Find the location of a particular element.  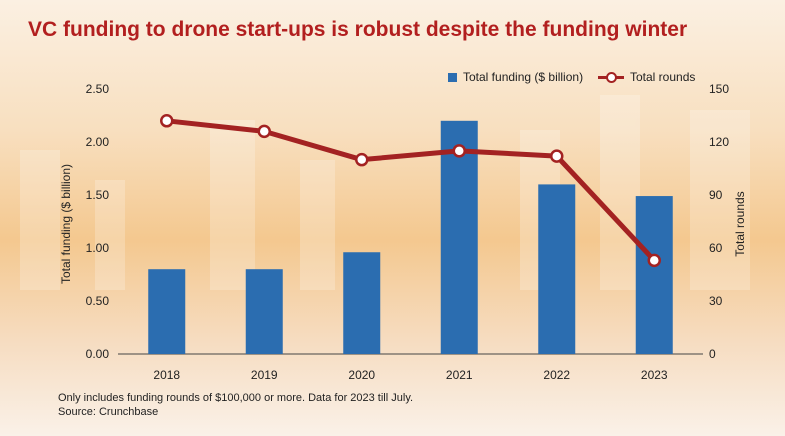

legend-label-rounds: Total rounds is located at coordinates (663, 77).